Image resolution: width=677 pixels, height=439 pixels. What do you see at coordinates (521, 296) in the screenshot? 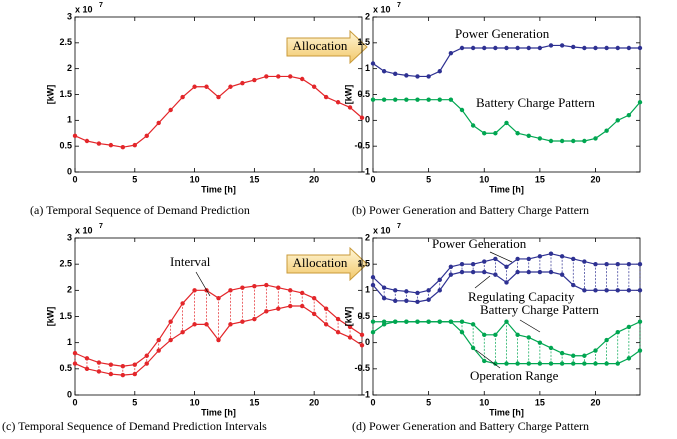
I see `annotation: Regulating Capacity` at bounding box center [521, 296].